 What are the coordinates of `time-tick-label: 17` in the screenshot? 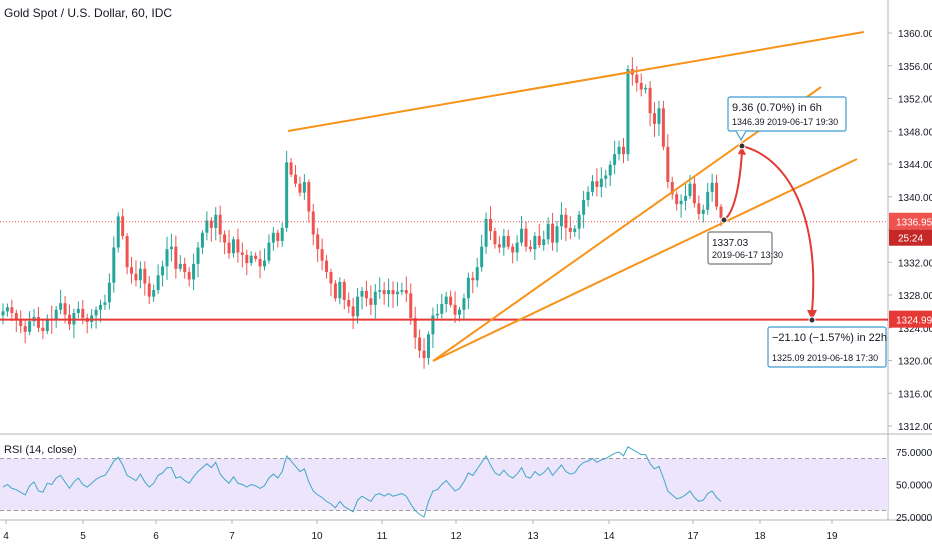 It's located at (693, 536).